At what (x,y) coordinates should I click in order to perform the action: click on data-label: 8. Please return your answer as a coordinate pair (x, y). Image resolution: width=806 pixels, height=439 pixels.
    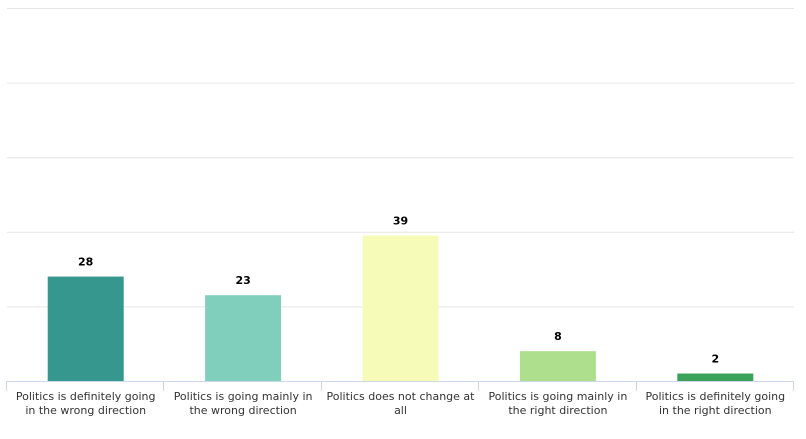
    Looking at the image, I should click on (558, 336).